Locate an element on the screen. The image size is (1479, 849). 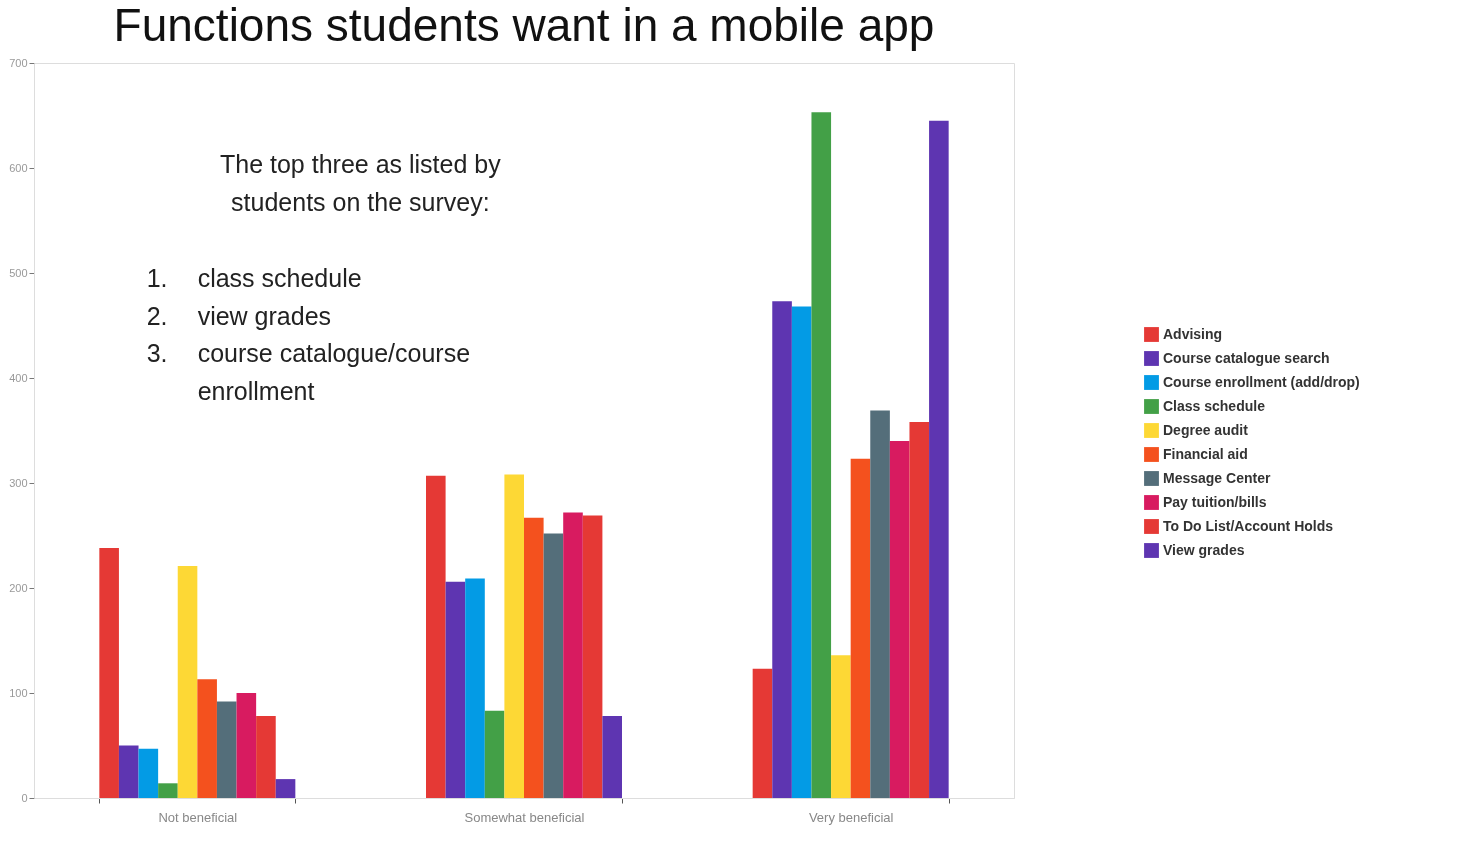
legend-label: Financial aid is located at coordinates (1205, 453).